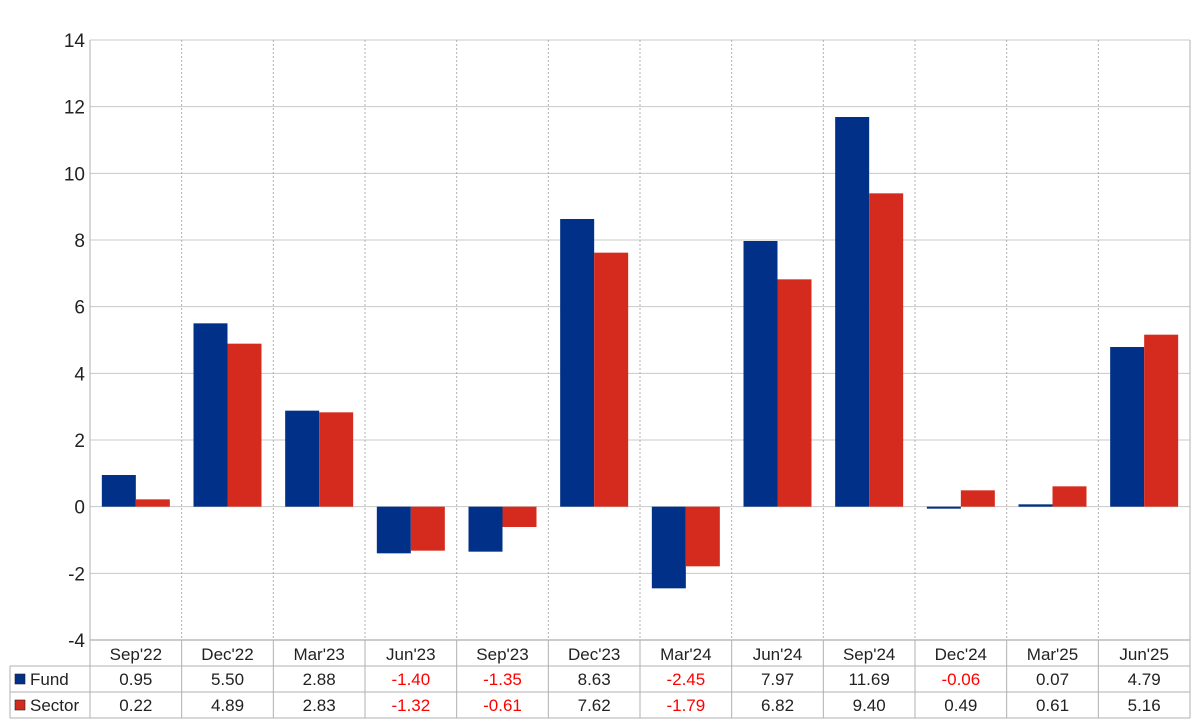  I want to click on data-label-fund: 2.88, so click(319, 679).